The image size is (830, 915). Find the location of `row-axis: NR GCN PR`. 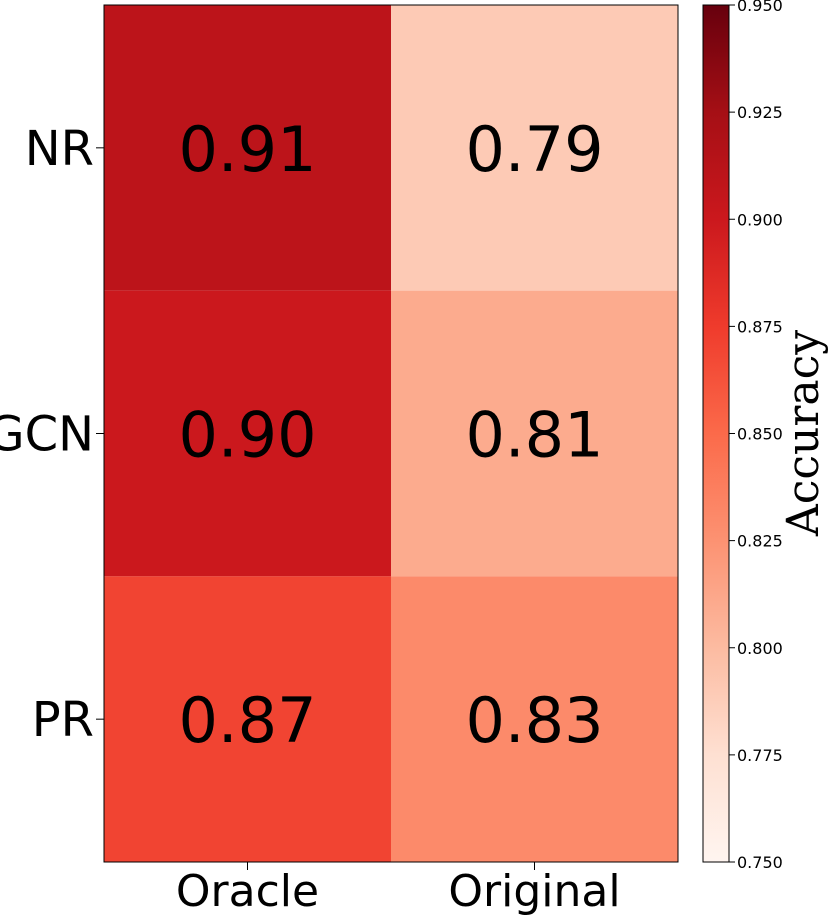

row-axis: NR GCN PR is located at coordinates (52, 434).